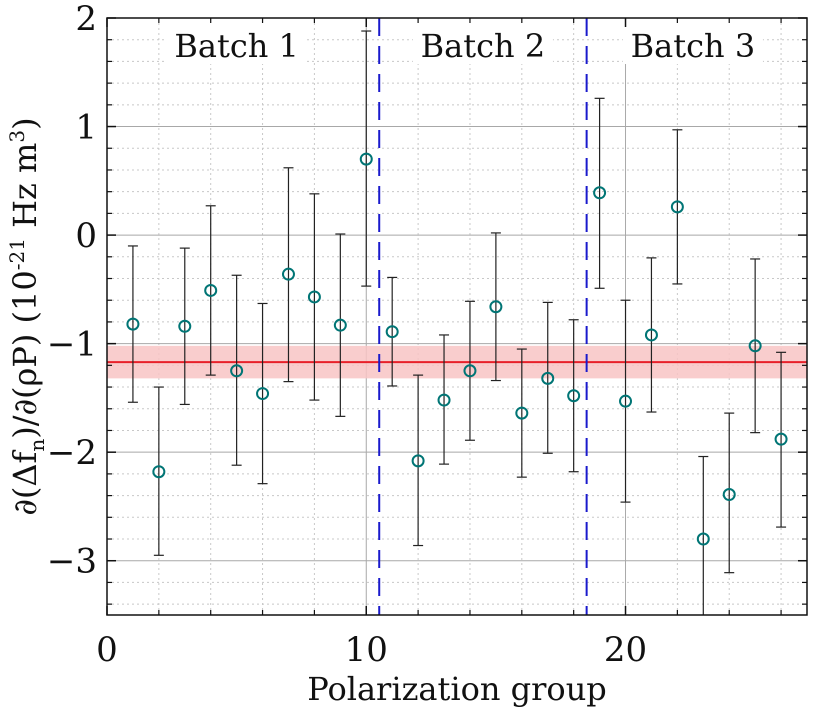  I want to click on y-tick-label: 0, so click(86, 236).